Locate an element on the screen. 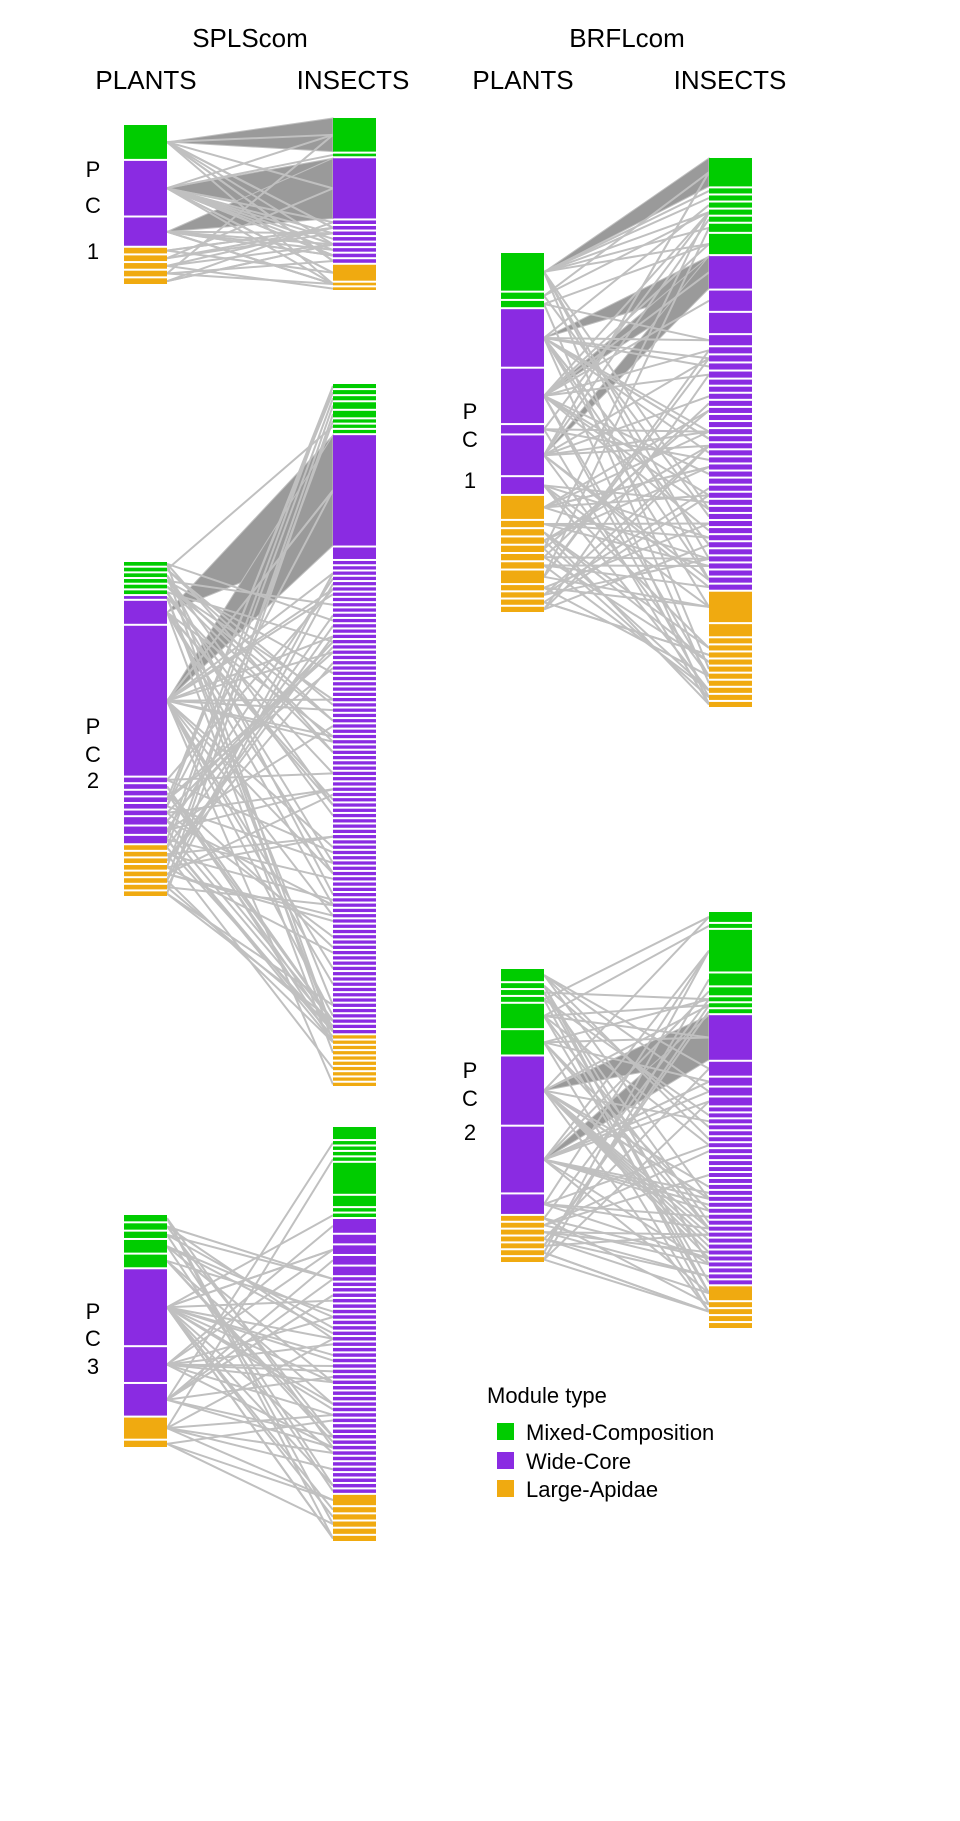  brflcom-pc2-links is located at coordinates (626, 1114).